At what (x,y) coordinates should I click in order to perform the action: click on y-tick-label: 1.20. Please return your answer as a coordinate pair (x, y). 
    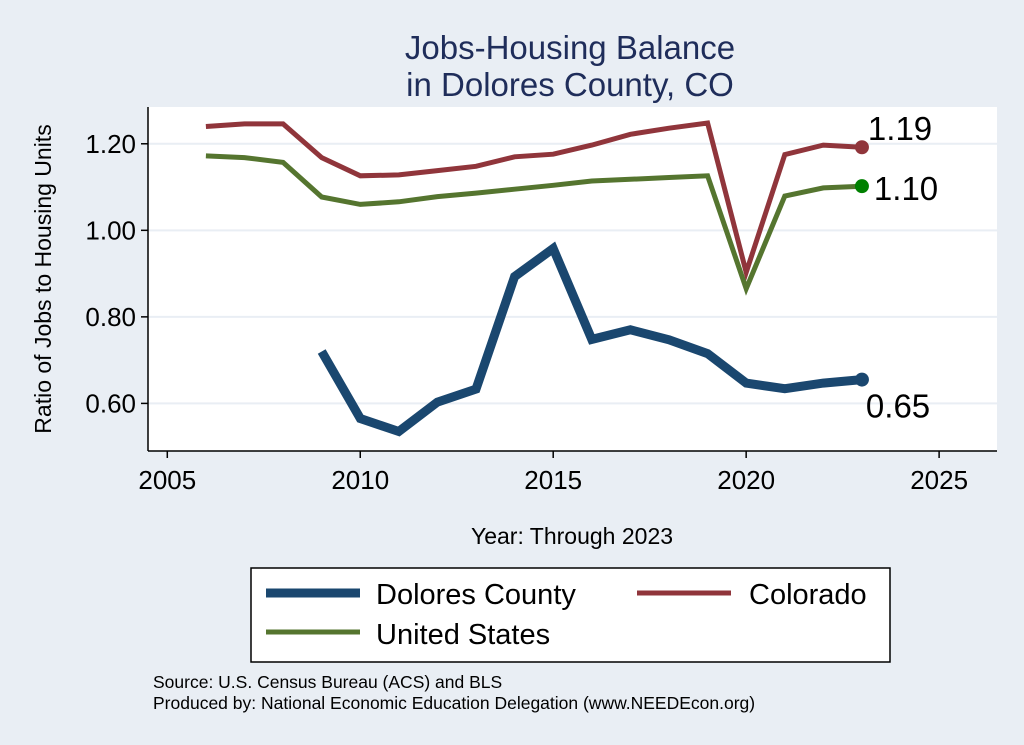
    Looking at the image, I should click on (110, 144).